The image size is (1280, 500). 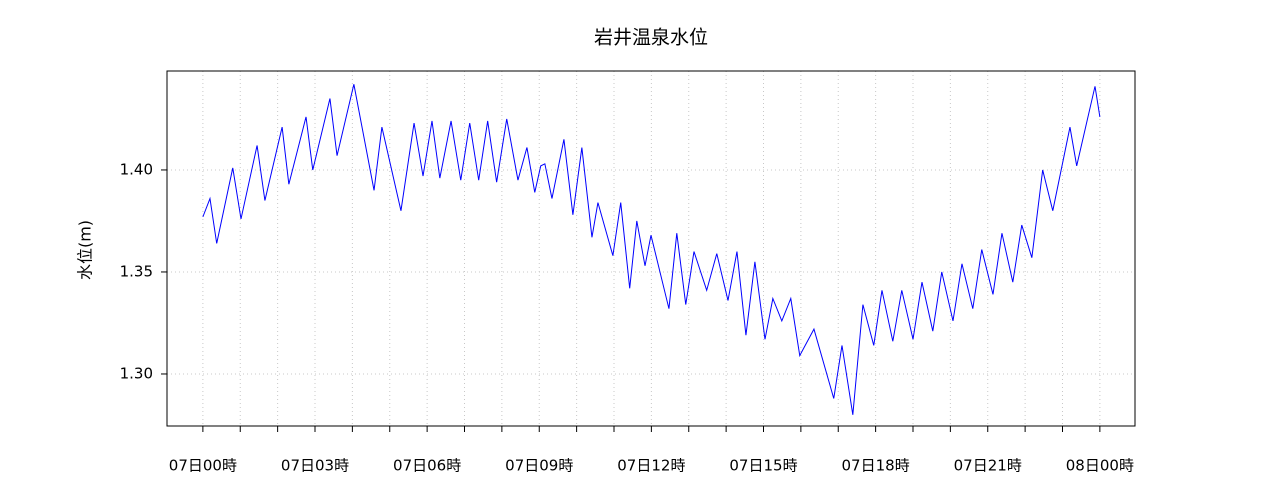 What do you see at coordinates (651, 38) in the screenshot?
I see `chart-title: 岩井温泉水位` at bounding box center [651, 38].